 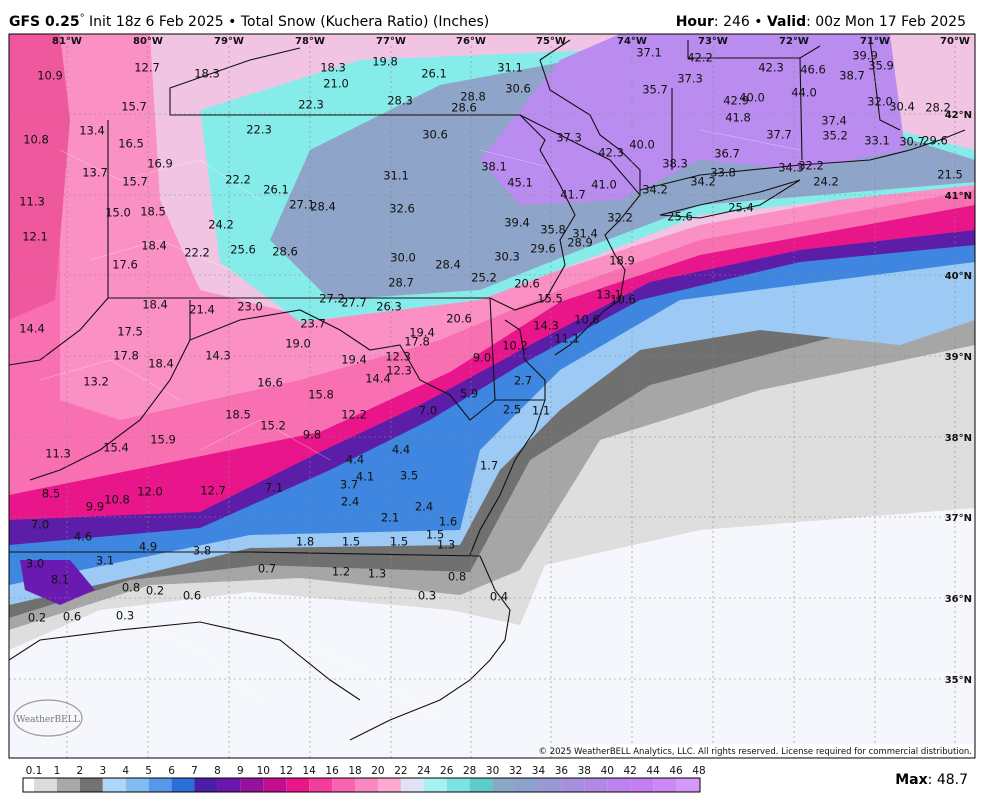 I want to click on colorbar-tick-label: 10, so click(x=263, y=771).